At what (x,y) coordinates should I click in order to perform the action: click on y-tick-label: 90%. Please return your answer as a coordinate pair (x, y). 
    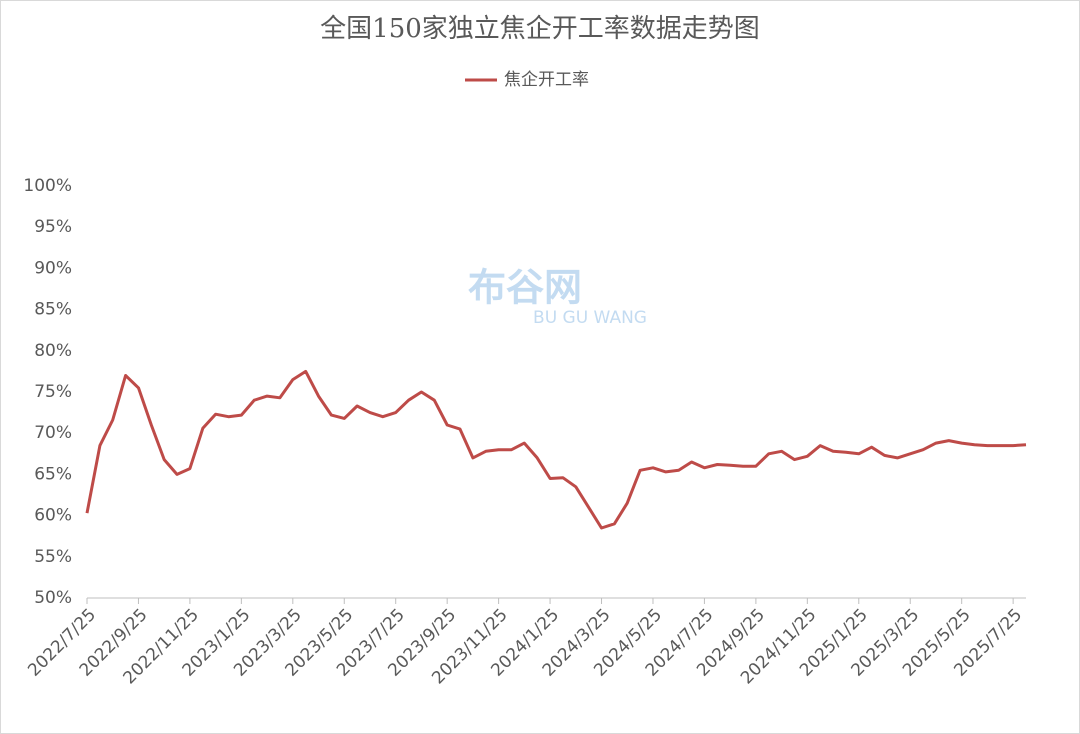
    Looking at the image, I should click on (53, 268).